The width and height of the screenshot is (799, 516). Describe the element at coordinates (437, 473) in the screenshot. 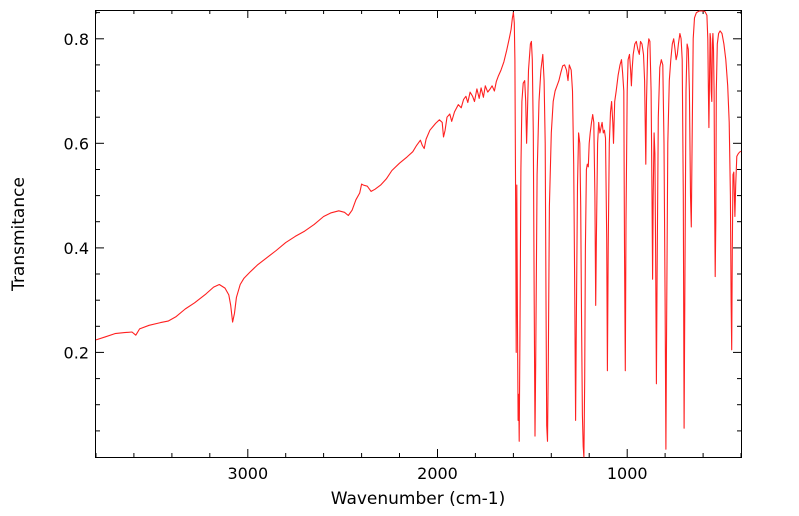

I see `x-tick-label: 2000` at that location.